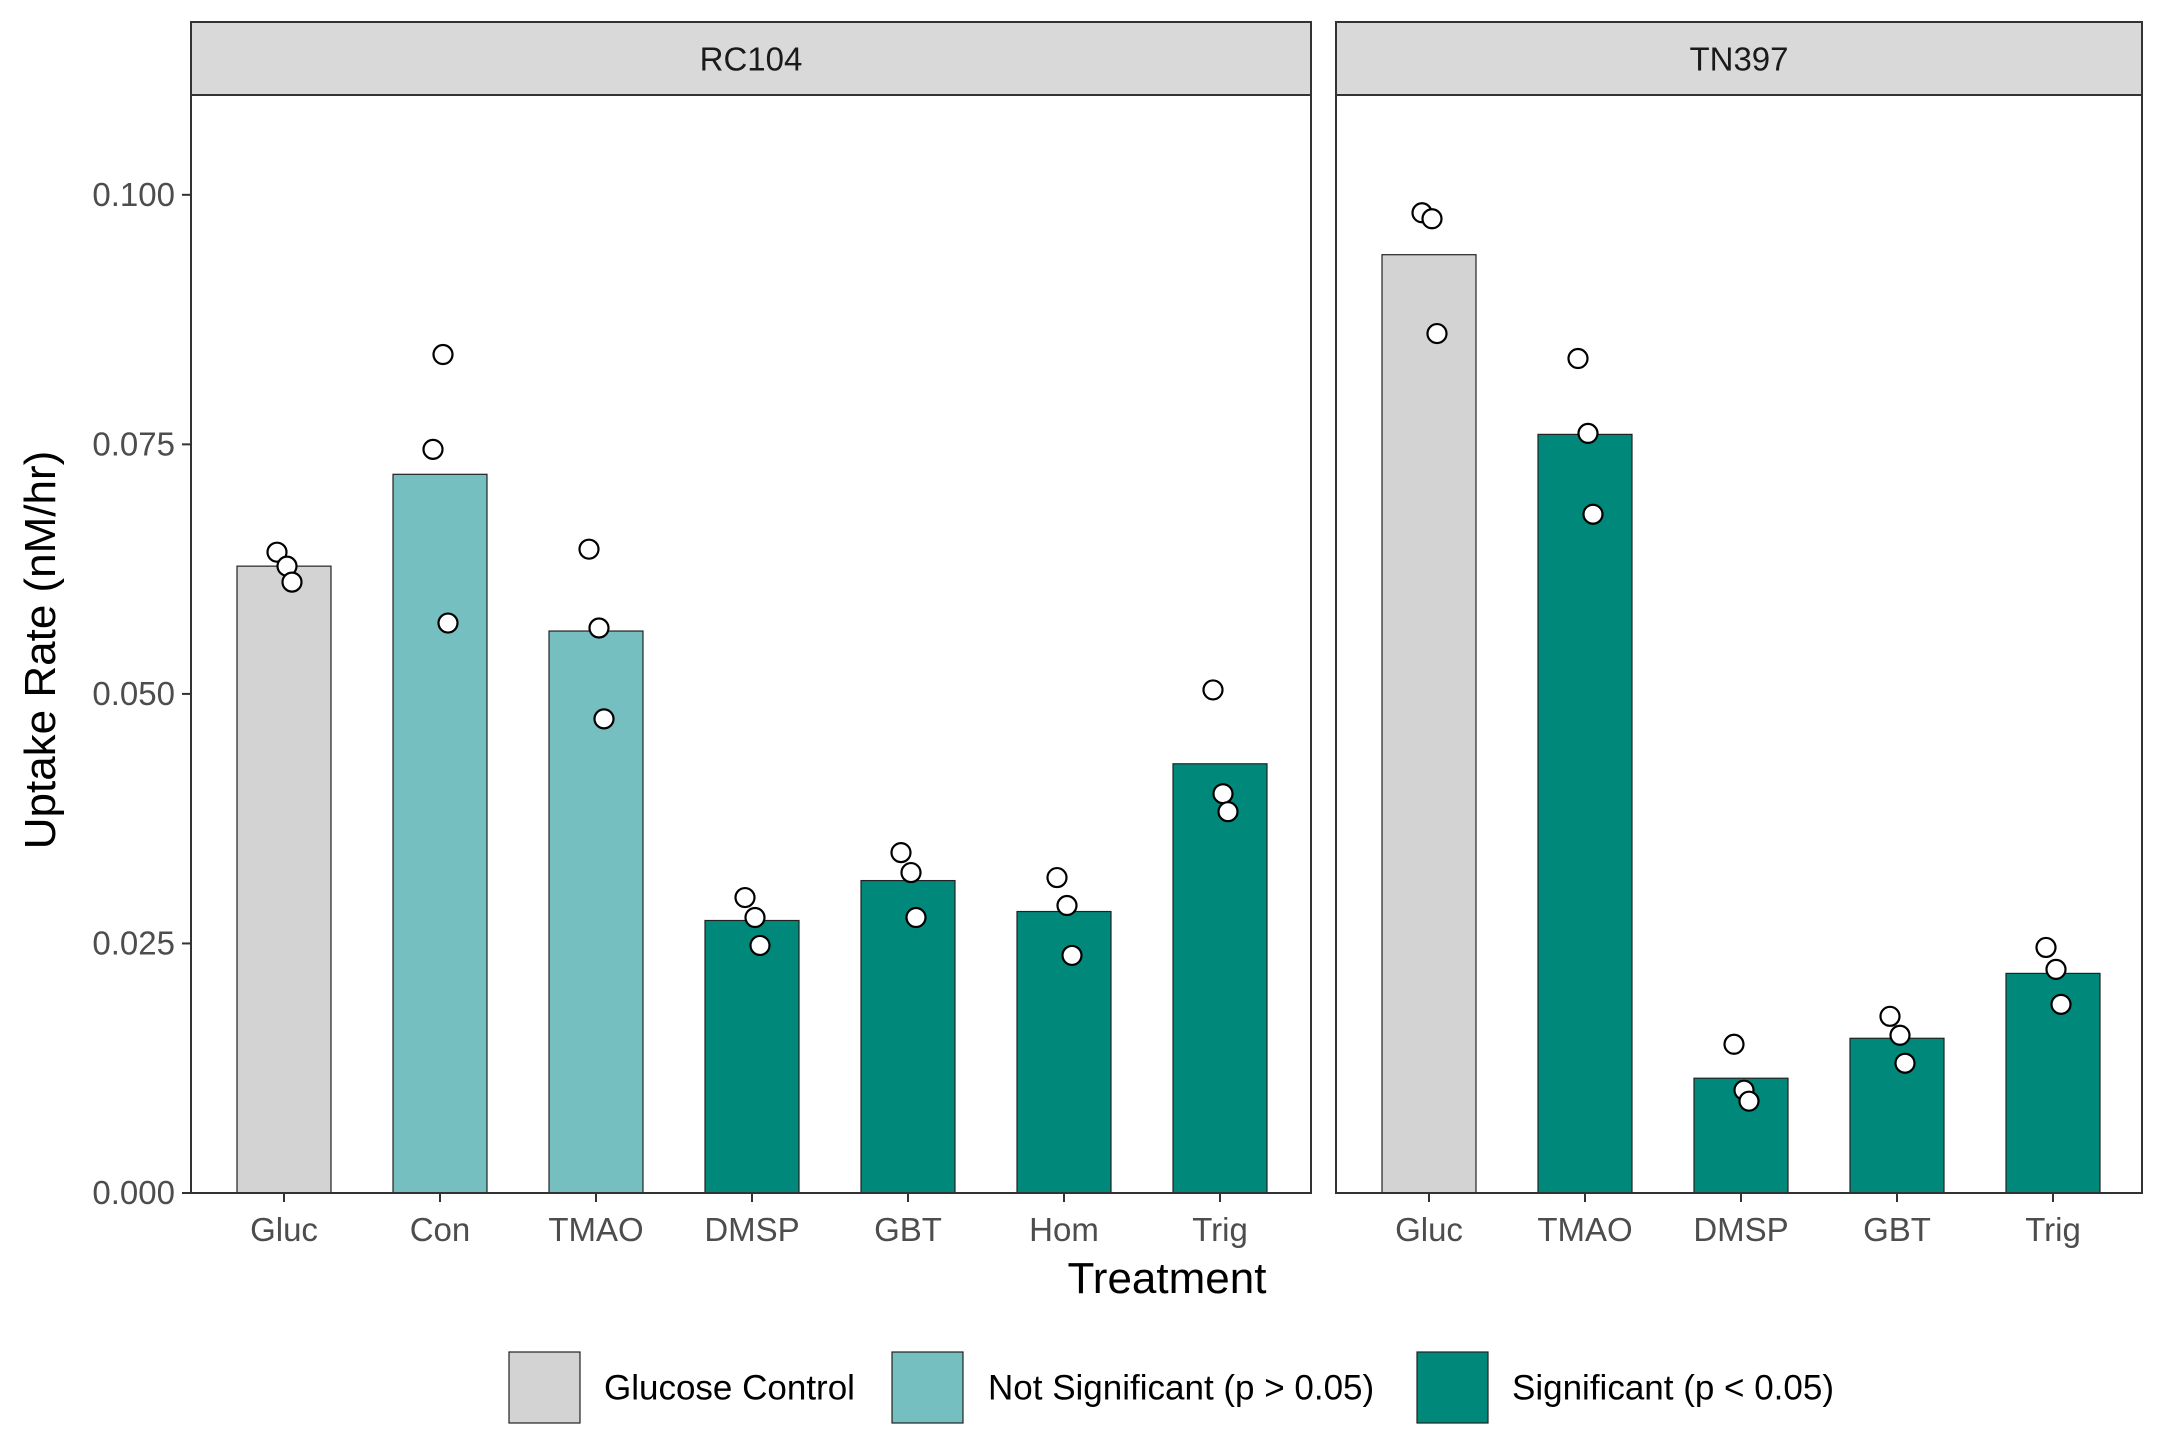  What do you see at coordinates (1167, 1278) in the screenshot?
I see `x-axis-title: Treatment` at bounding box center [1167, 1278].